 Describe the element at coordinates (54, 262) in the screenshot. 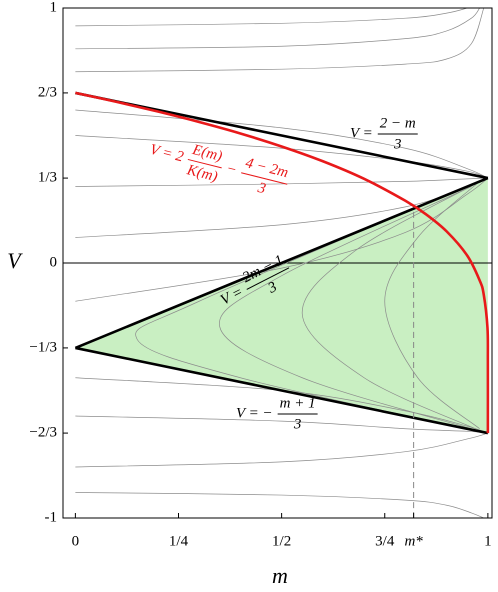

I see `y-tick-label: 0` at that location.